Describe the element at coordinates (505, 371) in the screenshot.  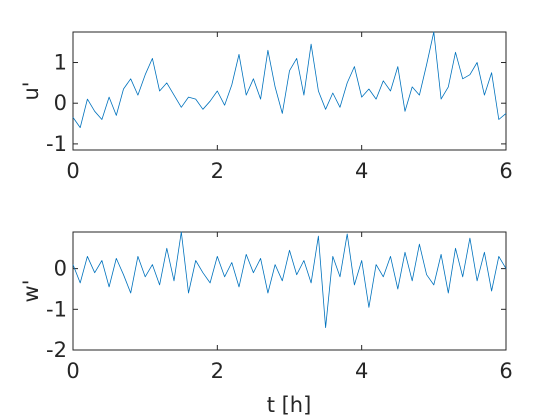
I see `w-prime-x-tick-label: 6` at that location.